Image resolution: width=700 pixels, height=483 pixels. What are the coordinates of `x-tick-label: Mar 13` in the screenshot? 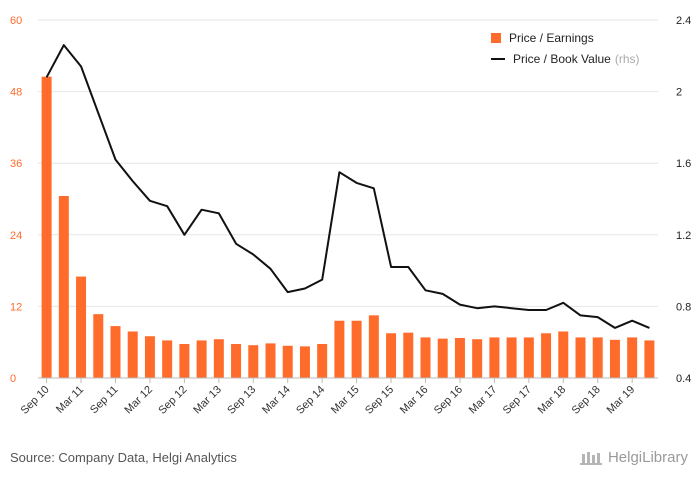 It's located at (207, 400).